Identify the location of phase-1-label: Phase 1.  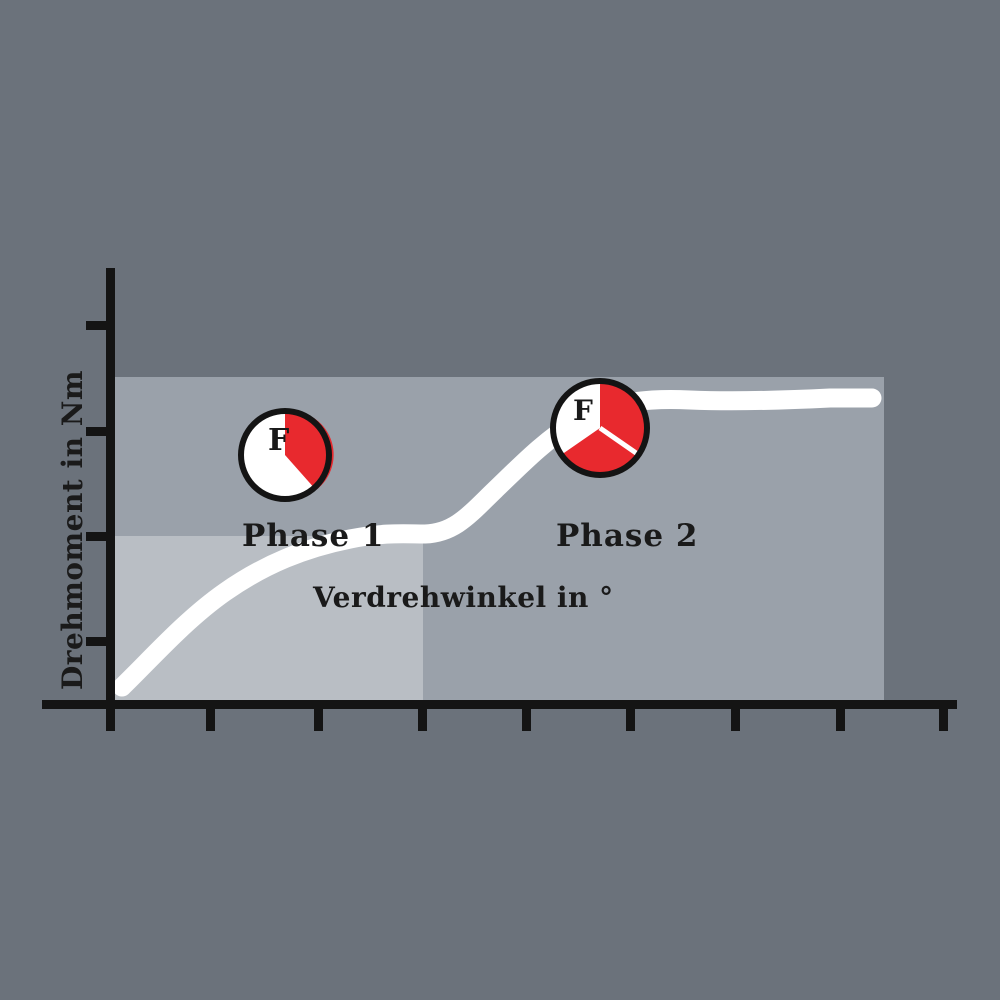
(313, 536).